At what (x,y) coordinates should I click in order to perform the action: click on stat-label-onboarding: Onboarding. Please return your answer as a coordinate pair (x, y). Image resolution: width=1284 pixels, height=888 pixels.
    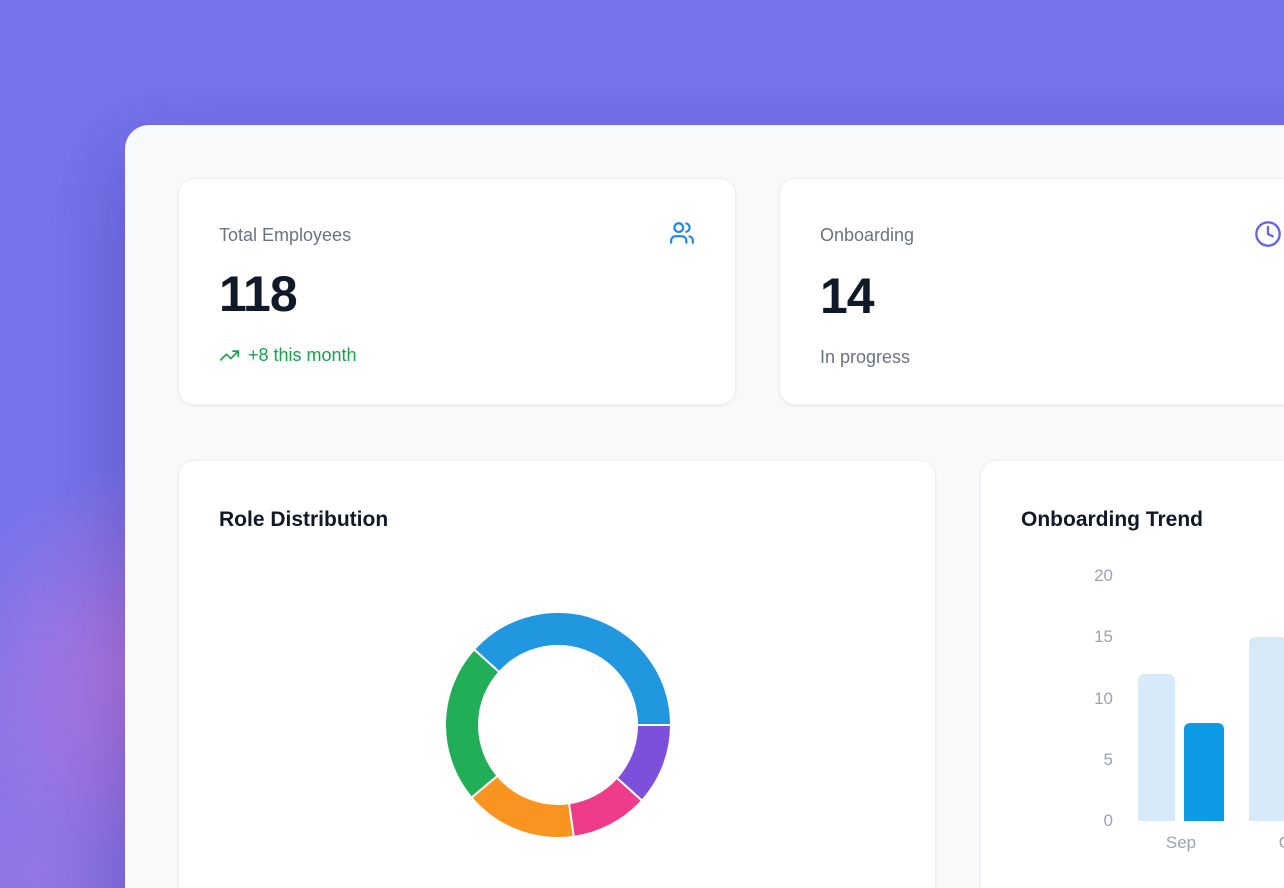
    Looking at the image, I should click on (867, 235).